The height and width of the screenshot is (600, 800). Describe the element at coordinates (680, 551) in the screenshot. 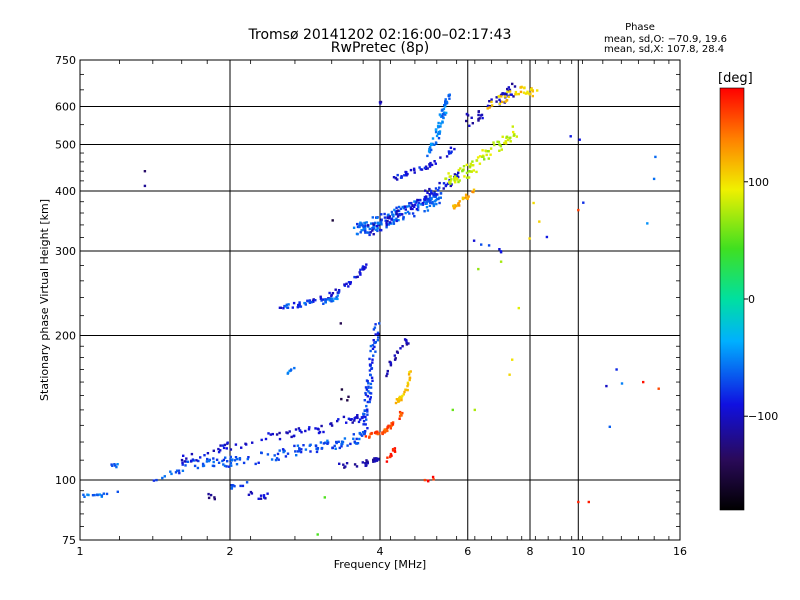

I see `x-tick-label: 16` at that location.